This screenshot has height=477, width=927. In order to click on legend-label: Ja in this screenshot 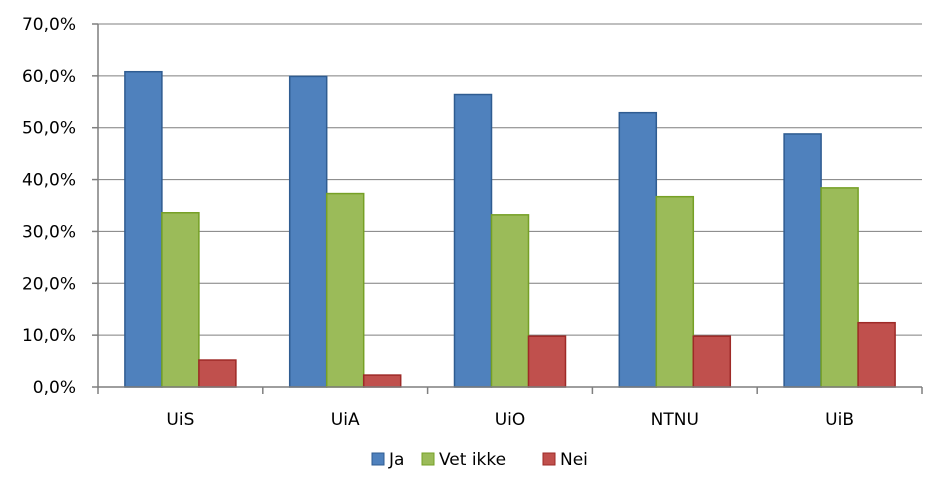, I will do `click(396, 460)`.